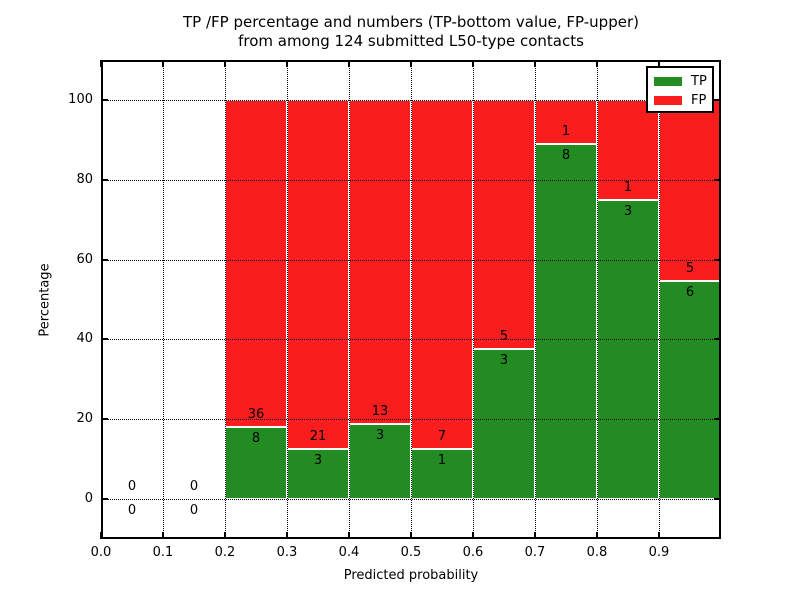 Image resolution: width=800 pixels, height=600 pixels. I want to click on y-tick-label: 20, so click(84, 419).